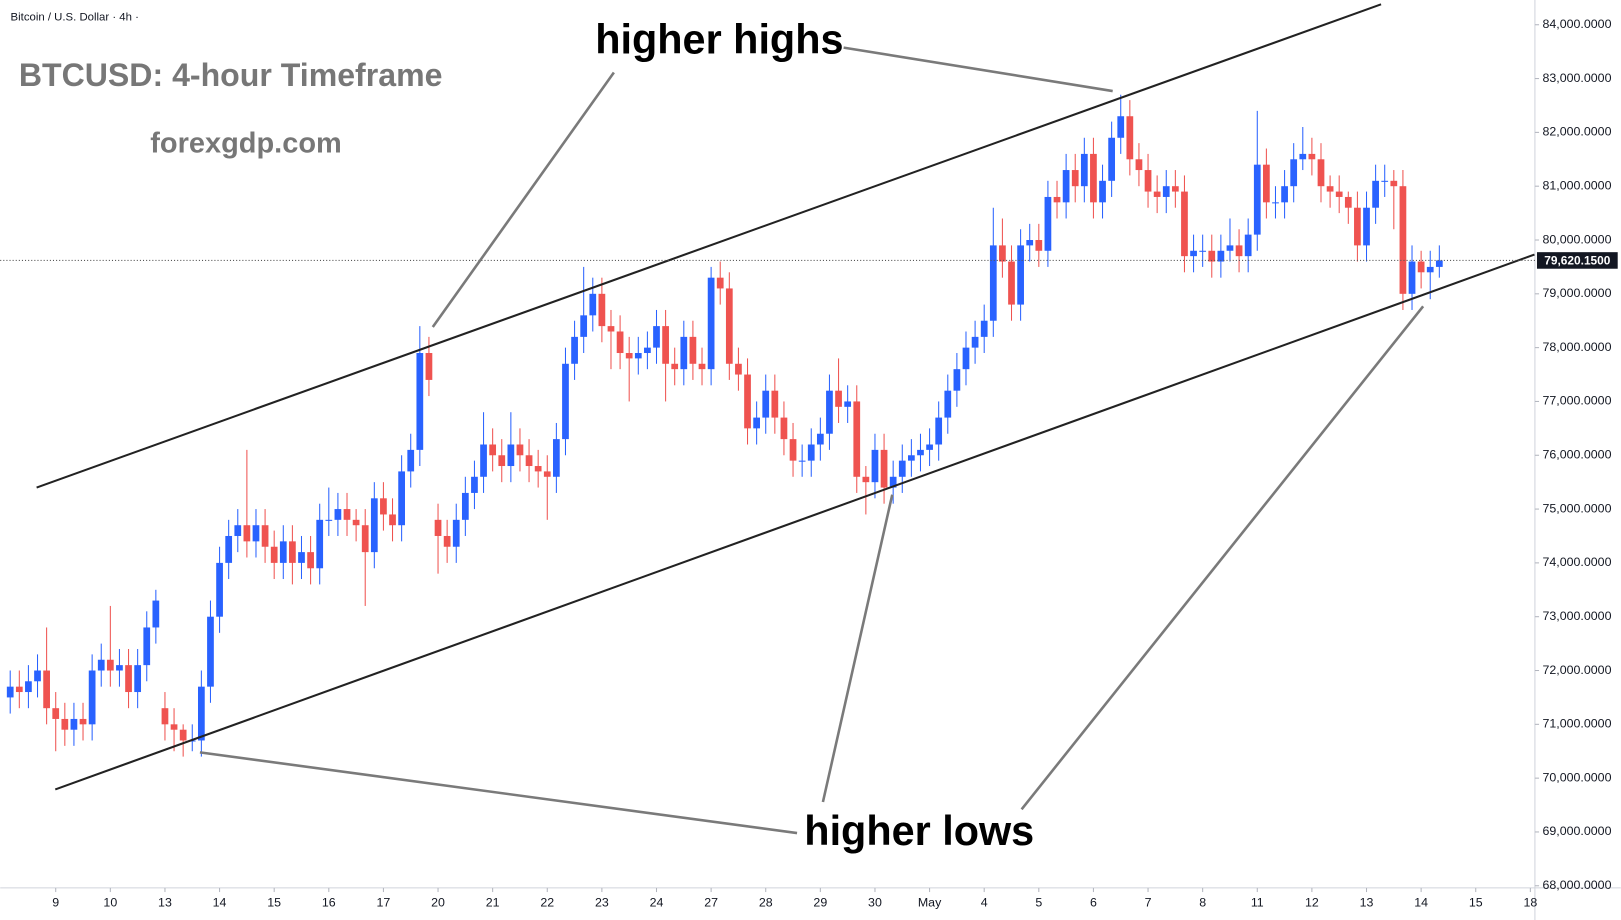 Image resolution: width=1621 pixels, height=920 pixels. I want to click on x-tick-label: 15, so click(274, 903).